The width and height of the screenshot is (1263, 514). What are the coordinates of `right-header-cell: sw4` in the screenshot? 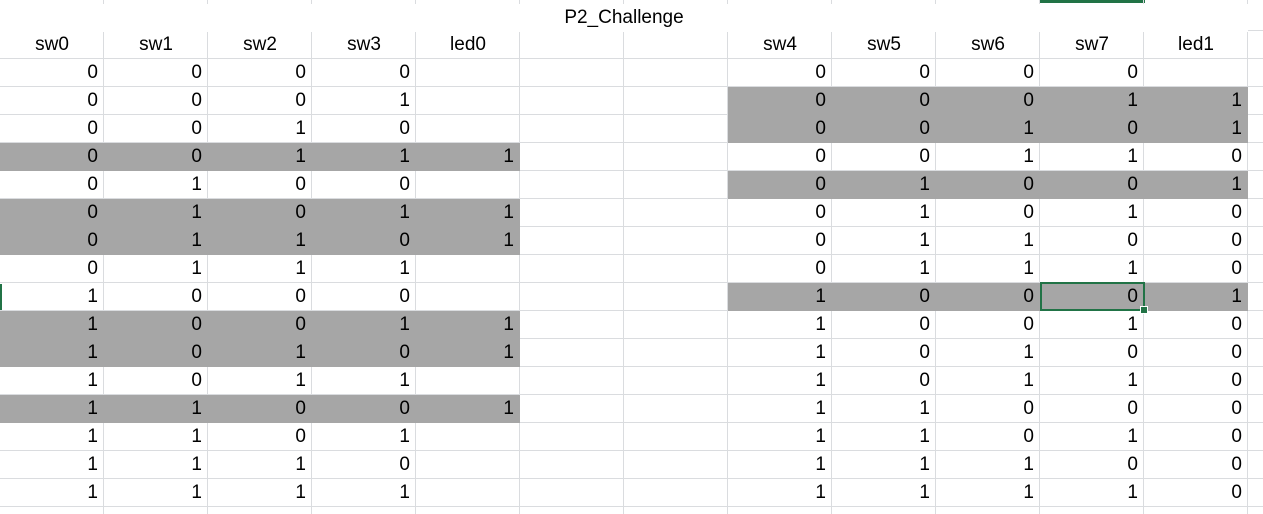 It's located at (780, 44).